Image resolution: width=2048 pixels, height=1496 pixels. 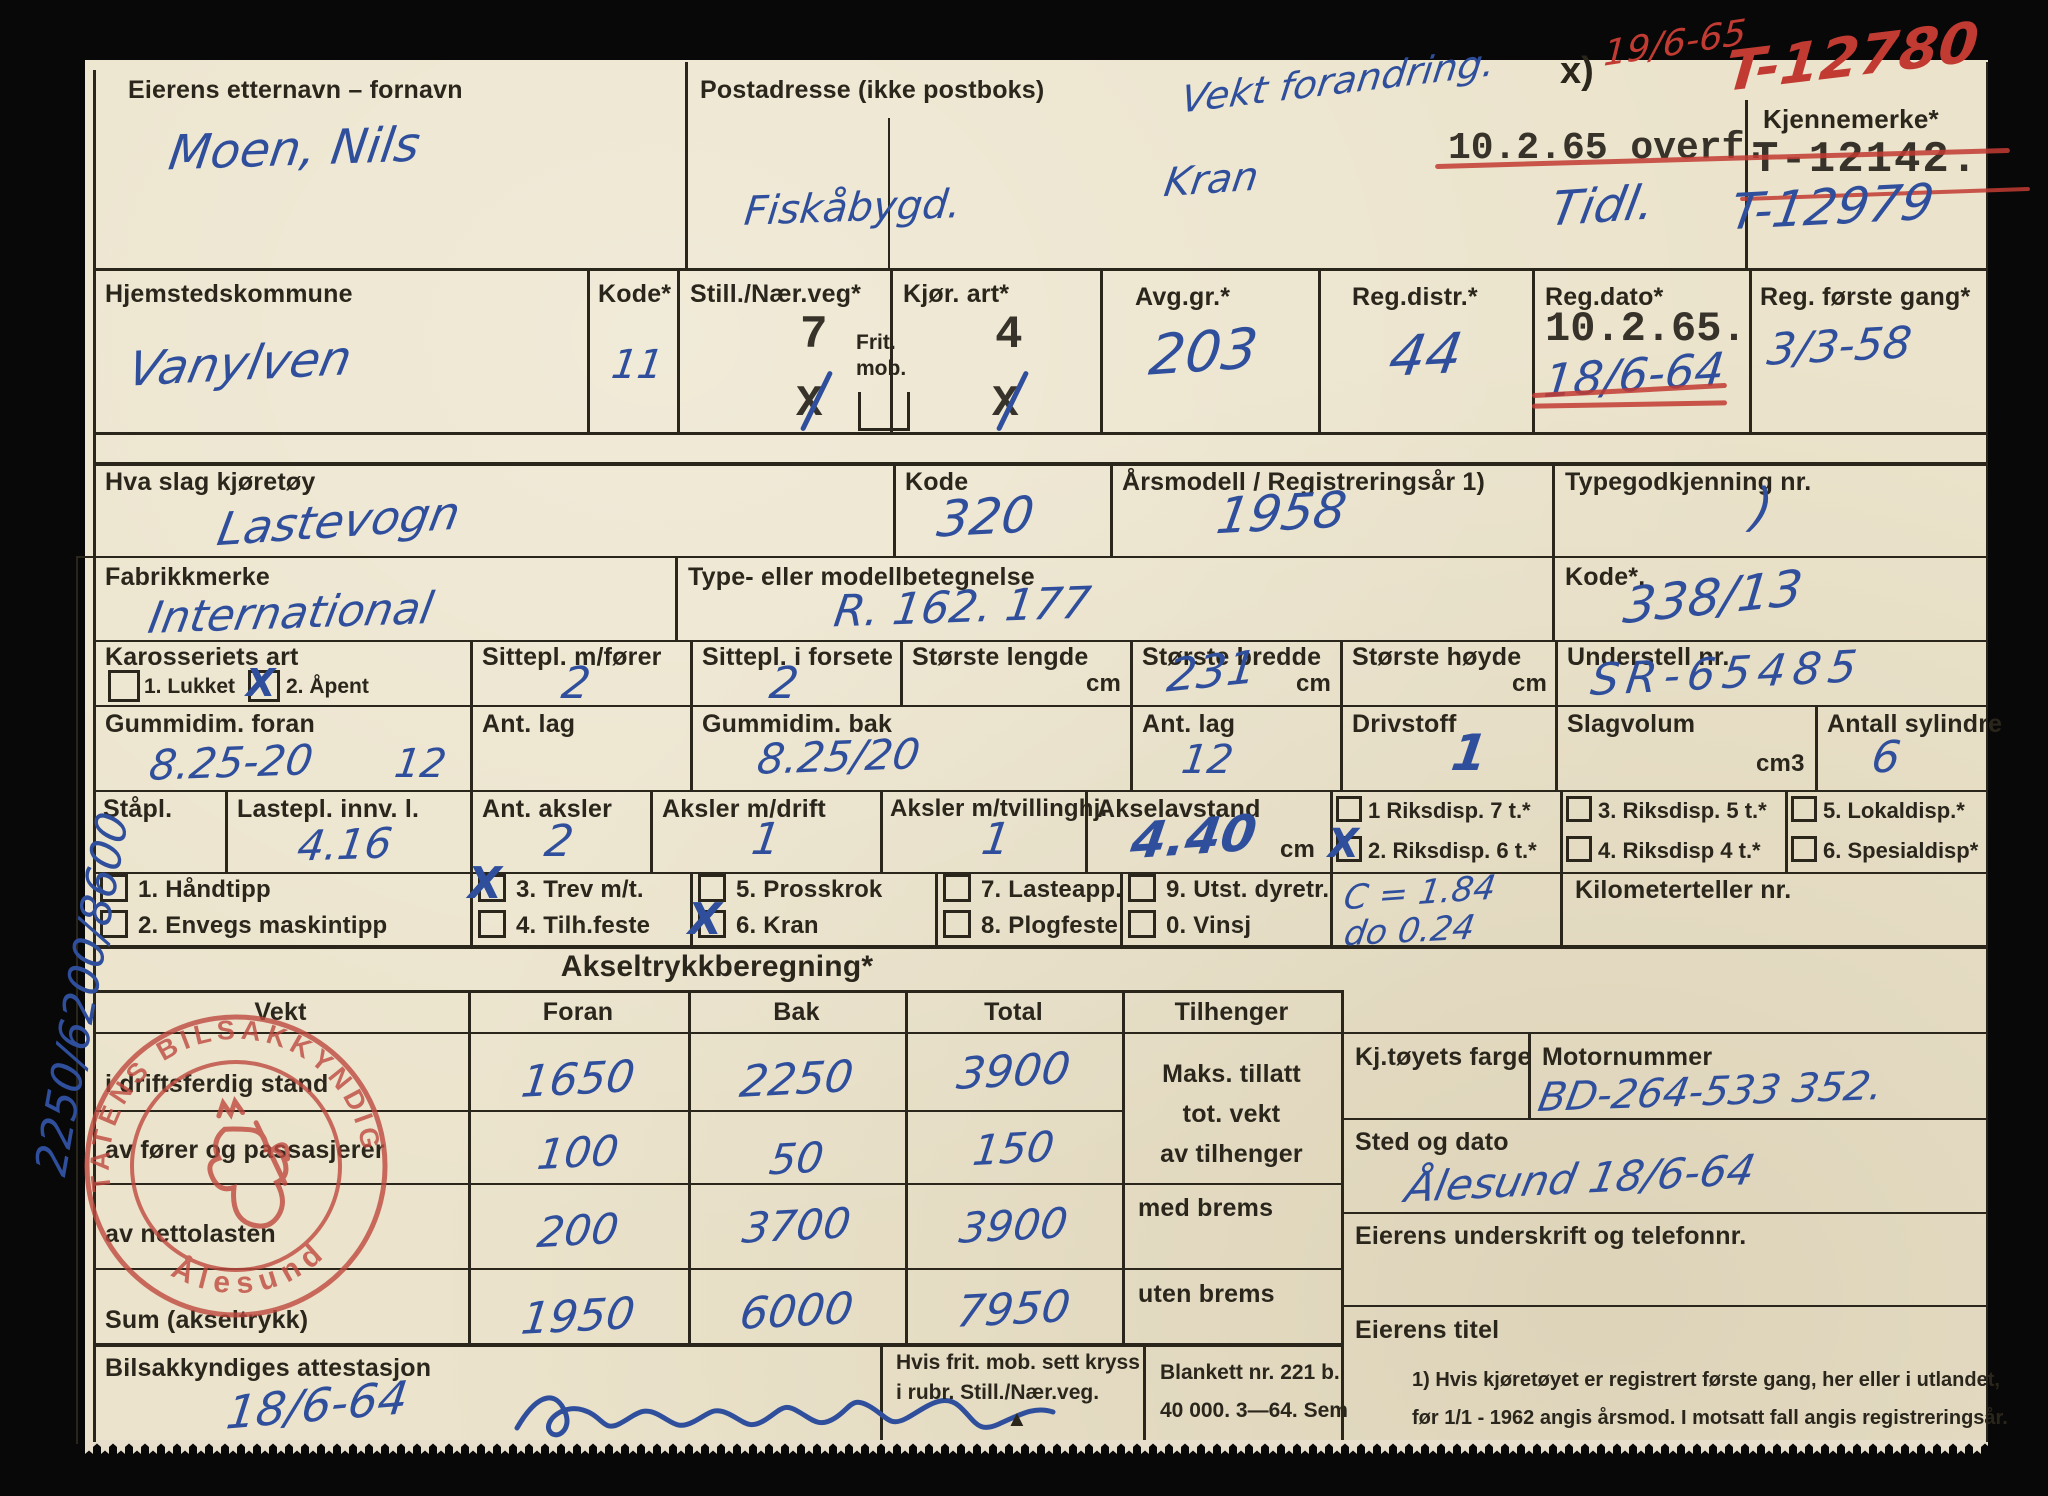 I want to click on underskrift-label: Eierens underskrift og telefonnr., so click(x=1551, y=1236).